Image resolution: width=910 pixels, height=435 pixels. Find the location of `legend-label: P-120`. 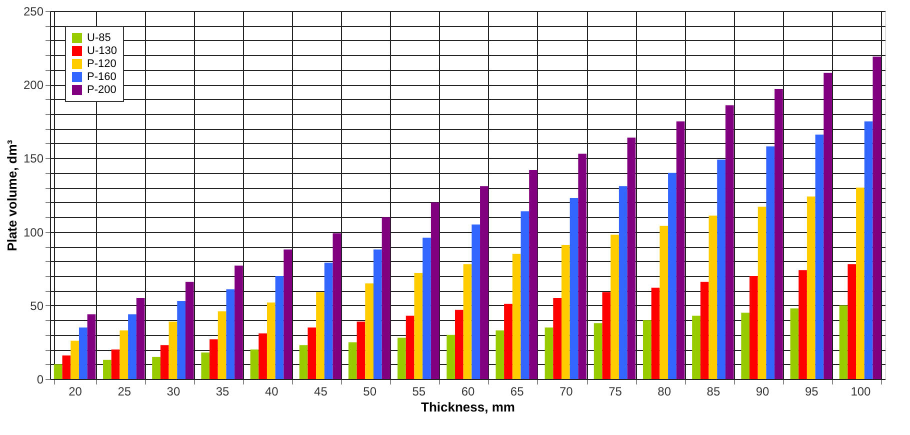

legend-label: P-120 is located at coordinates (101, 64).